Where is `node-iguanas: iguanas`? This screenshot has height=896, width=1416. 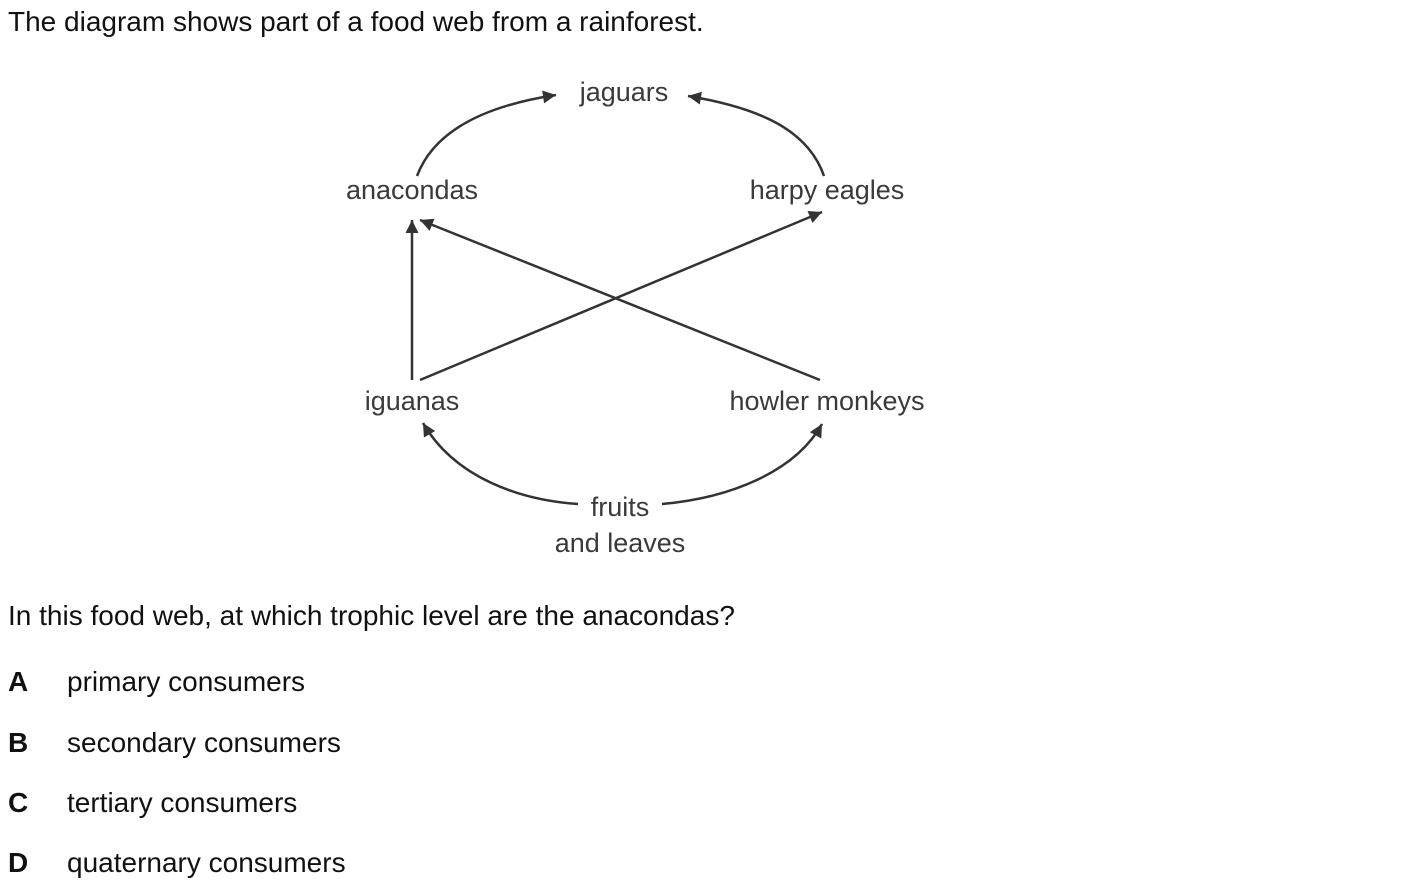 node-iguanas: iguanas is located at coordinates (412, 401).